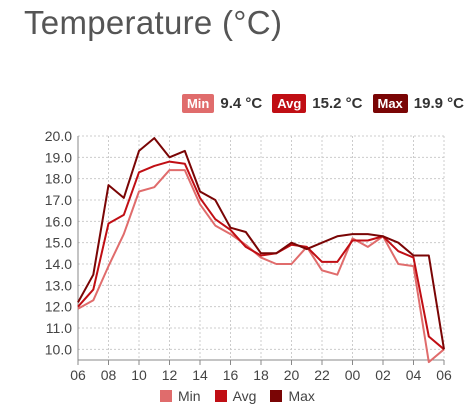  Describe the element at coordinates (58, 264) in the screenshot. I see `y-tick-label: 14.0` at that location.